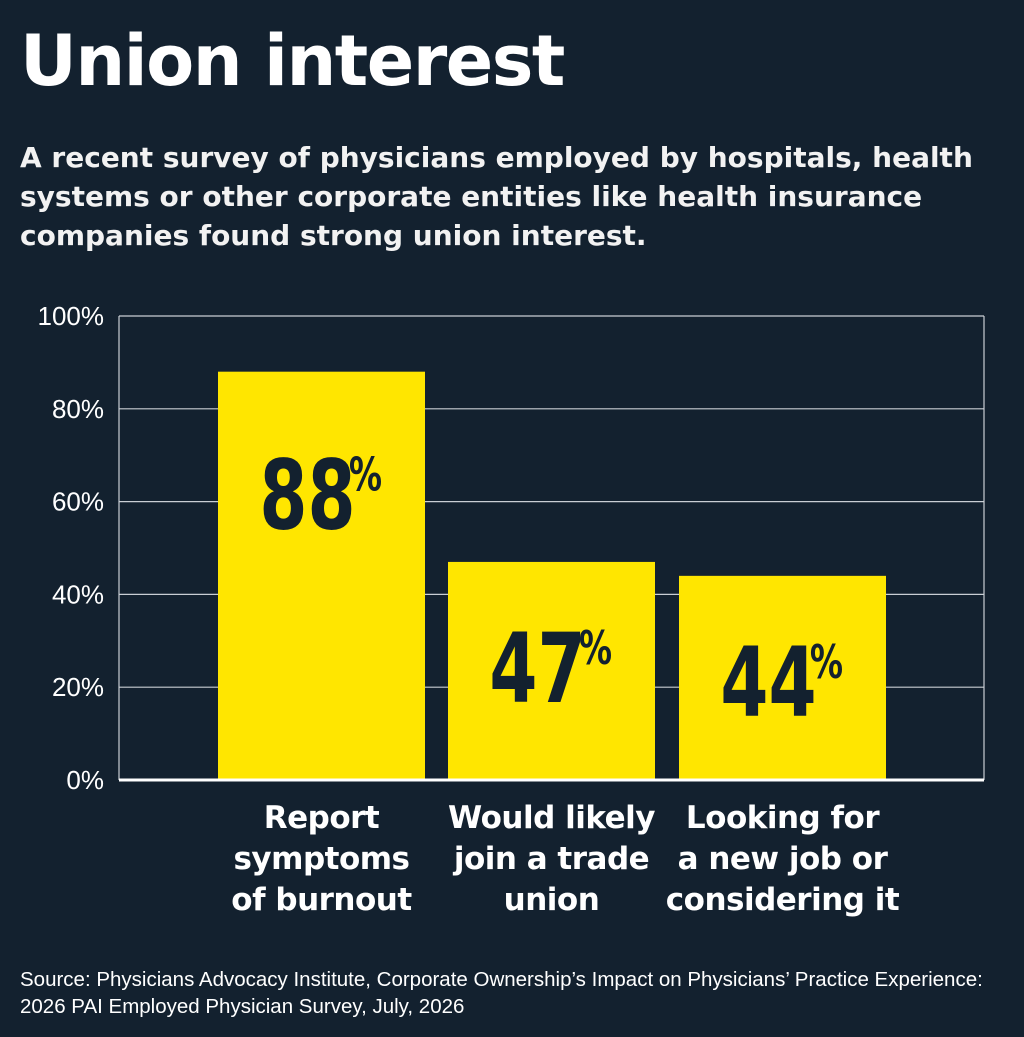 This screenshot has width=1024, height=1037. I want to click on y-tick-label: 40%, so click(78, 594).